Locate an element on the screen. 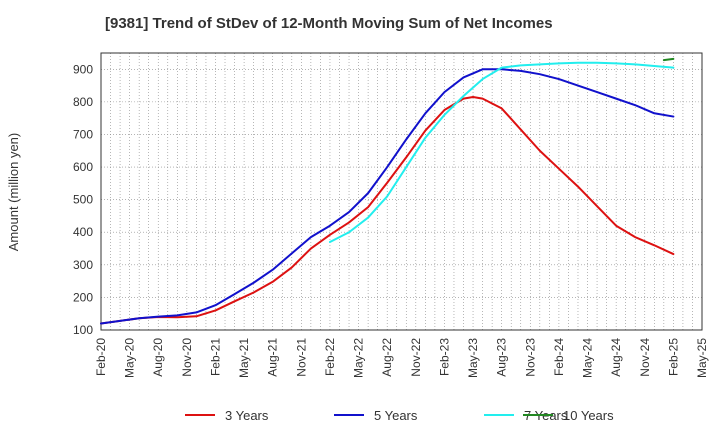 The image size is (720, 440). x-tick-label: Nov-23 is located at coordinates (530, 357).